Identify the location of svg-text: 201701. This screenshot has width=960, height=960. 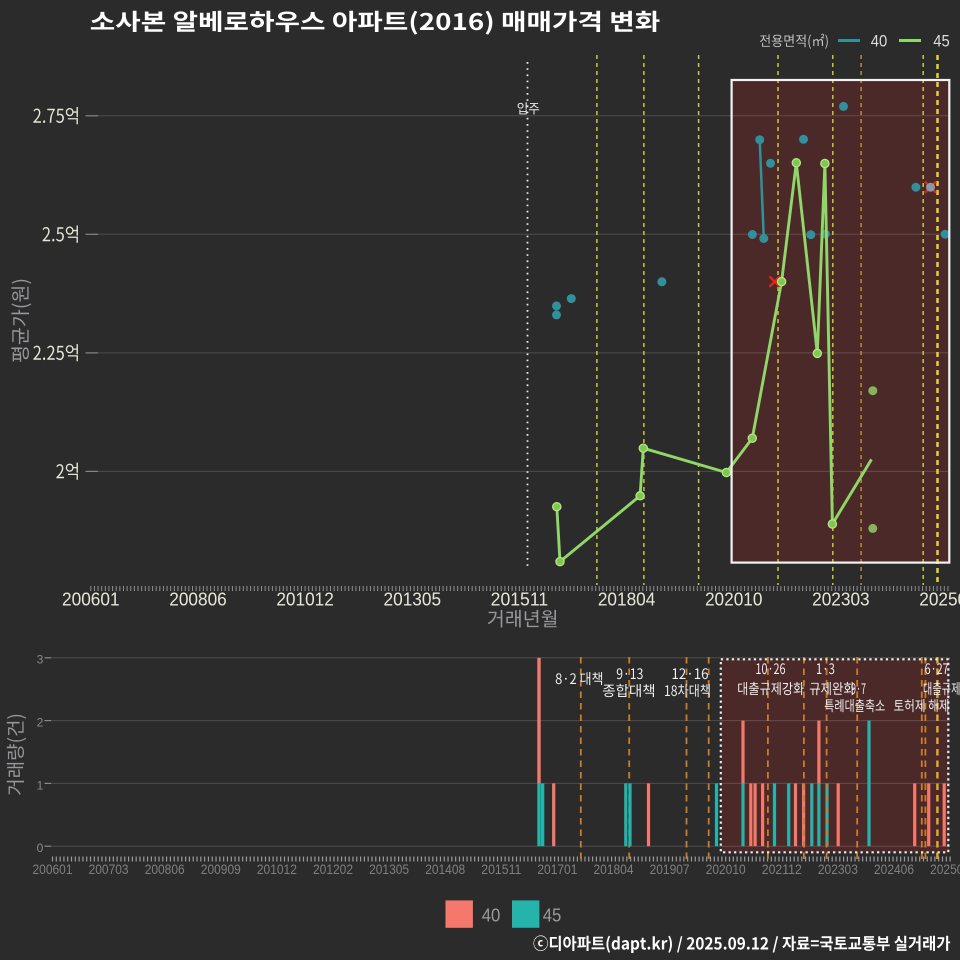
(557, 869).